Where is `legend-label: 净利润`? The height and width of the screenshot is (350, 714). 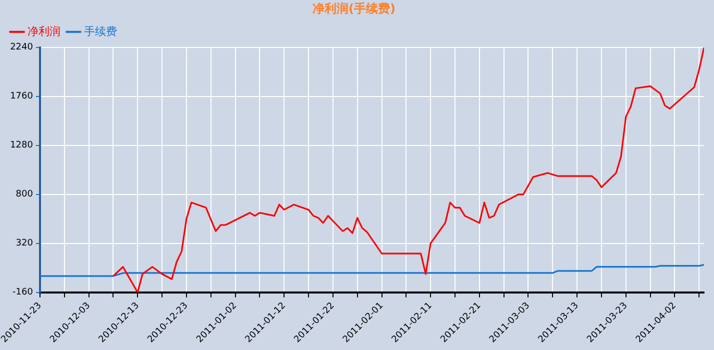
legend-label: 净利润 is located at coordinates (44, 31).